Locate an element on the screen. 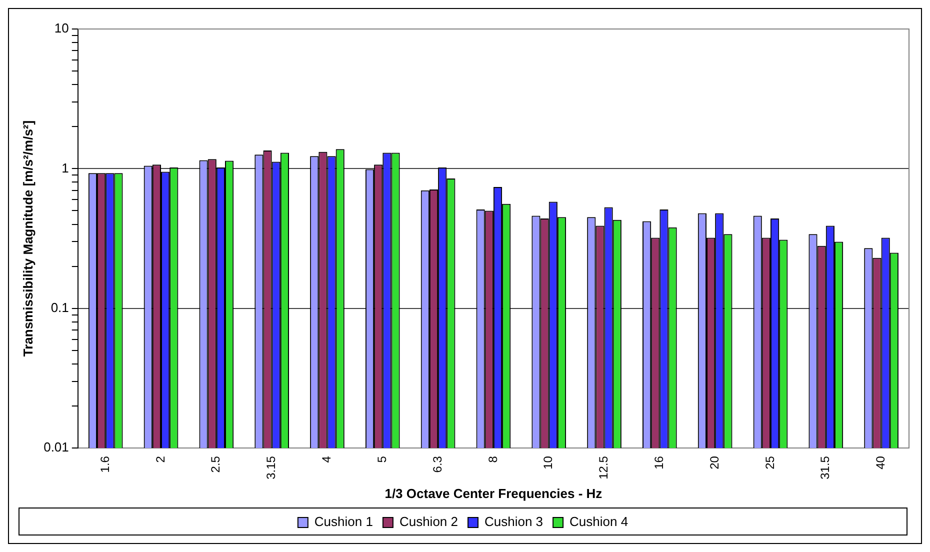  y-tick-label: 0.01 is located at coordinates (56, 447).